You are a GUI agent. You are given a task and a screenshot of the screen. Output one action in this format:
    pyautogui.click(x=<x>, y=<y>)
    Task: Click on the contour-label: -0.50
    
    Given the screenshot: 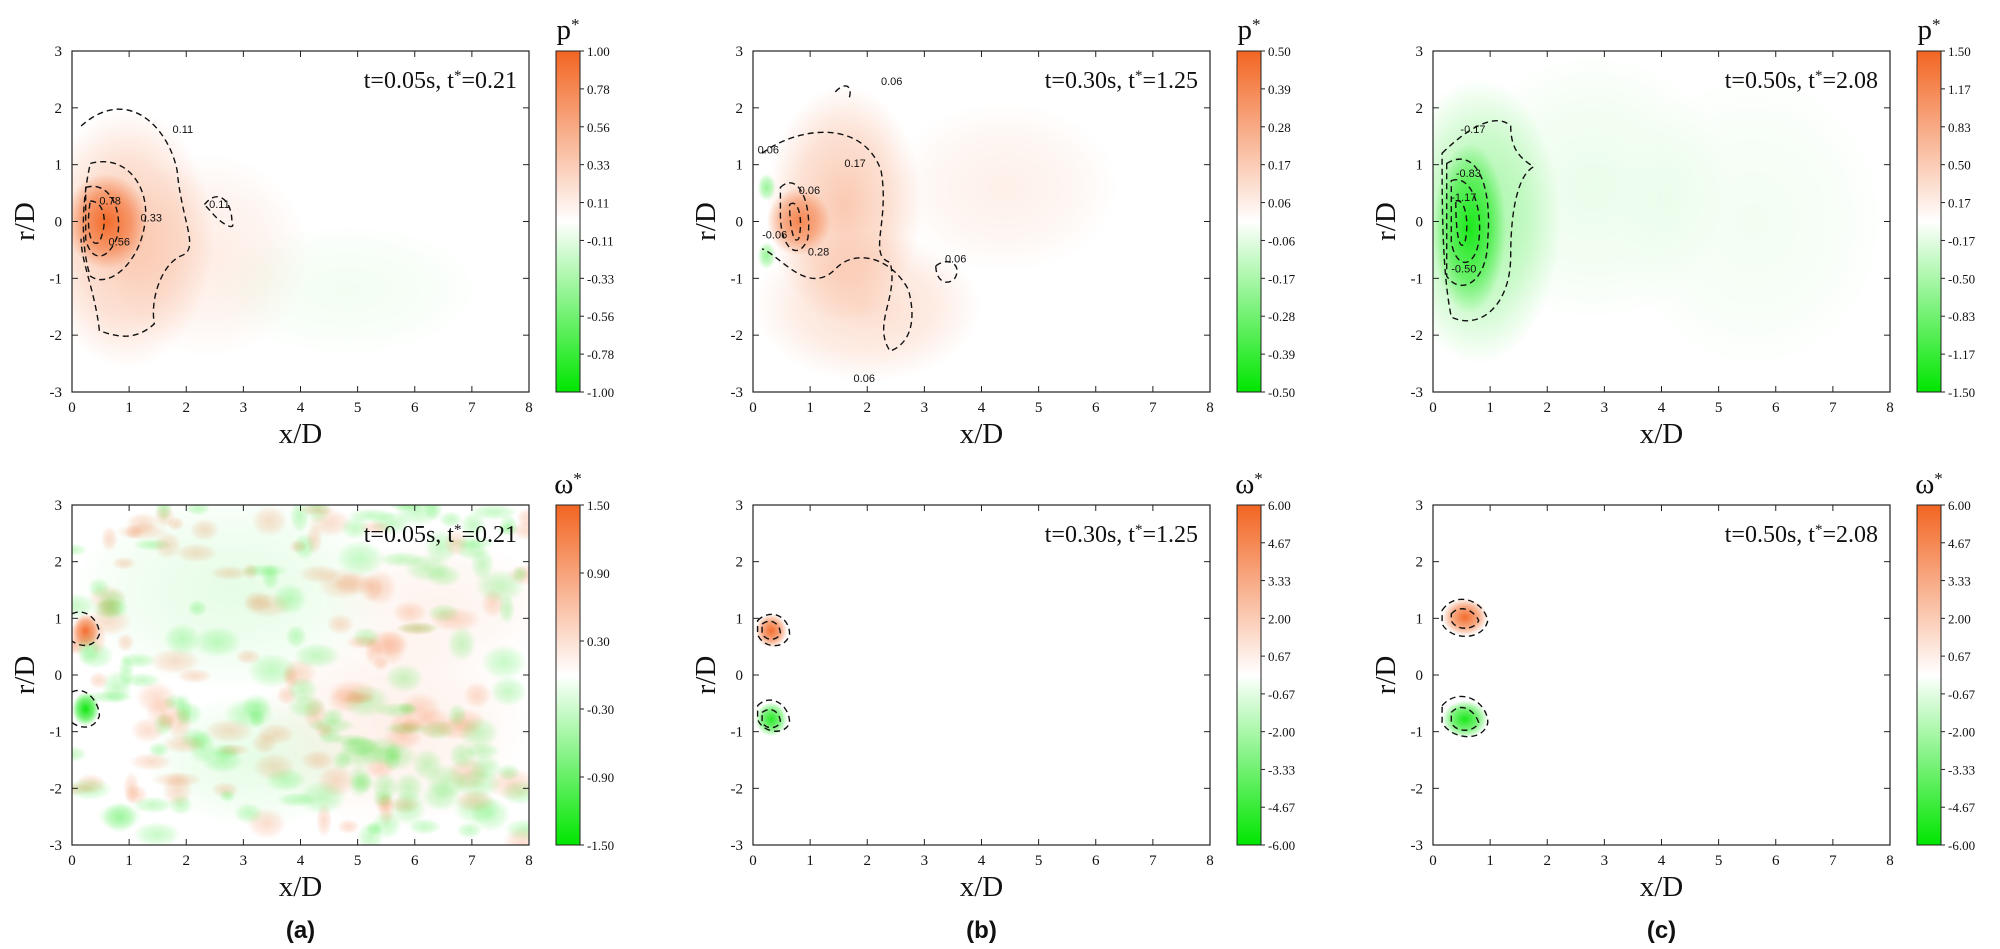 What is the action you would take?
    pyautogui.click(x=1463, y=270)
    